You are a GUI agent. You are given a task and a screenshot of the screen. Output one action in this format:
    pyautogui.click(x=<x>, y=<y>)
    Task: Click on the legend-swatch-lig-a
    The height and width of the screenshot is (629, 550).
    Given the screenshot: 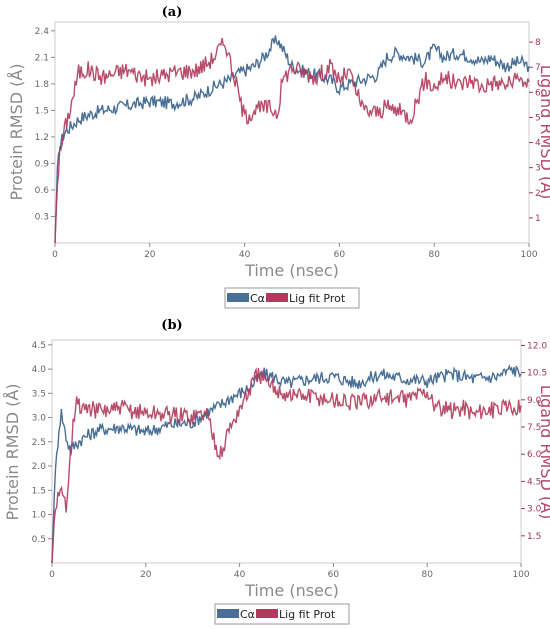 What is the action you would take?
    pyautogui.click(x=277, y=297)
    